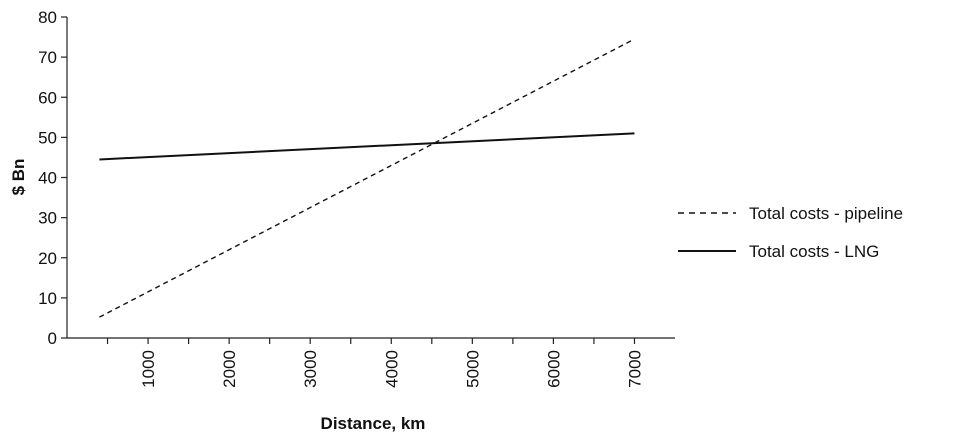 This screenshot has height=438, width=953. I want to click on y-tick-label: 30, so click(47, 218).